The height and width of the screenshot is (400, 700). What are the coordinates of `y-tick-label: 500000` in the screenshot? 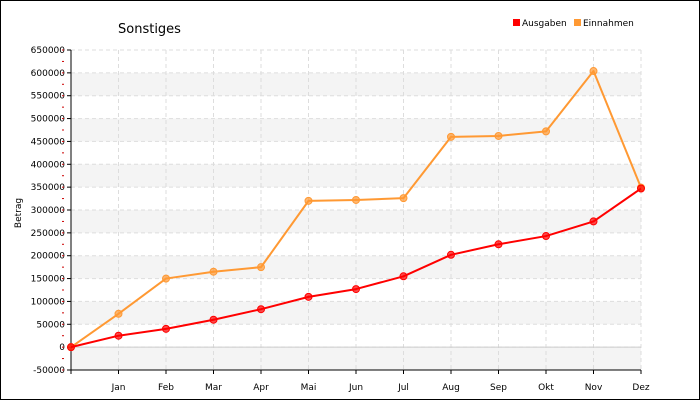 It's located at (48, 120).